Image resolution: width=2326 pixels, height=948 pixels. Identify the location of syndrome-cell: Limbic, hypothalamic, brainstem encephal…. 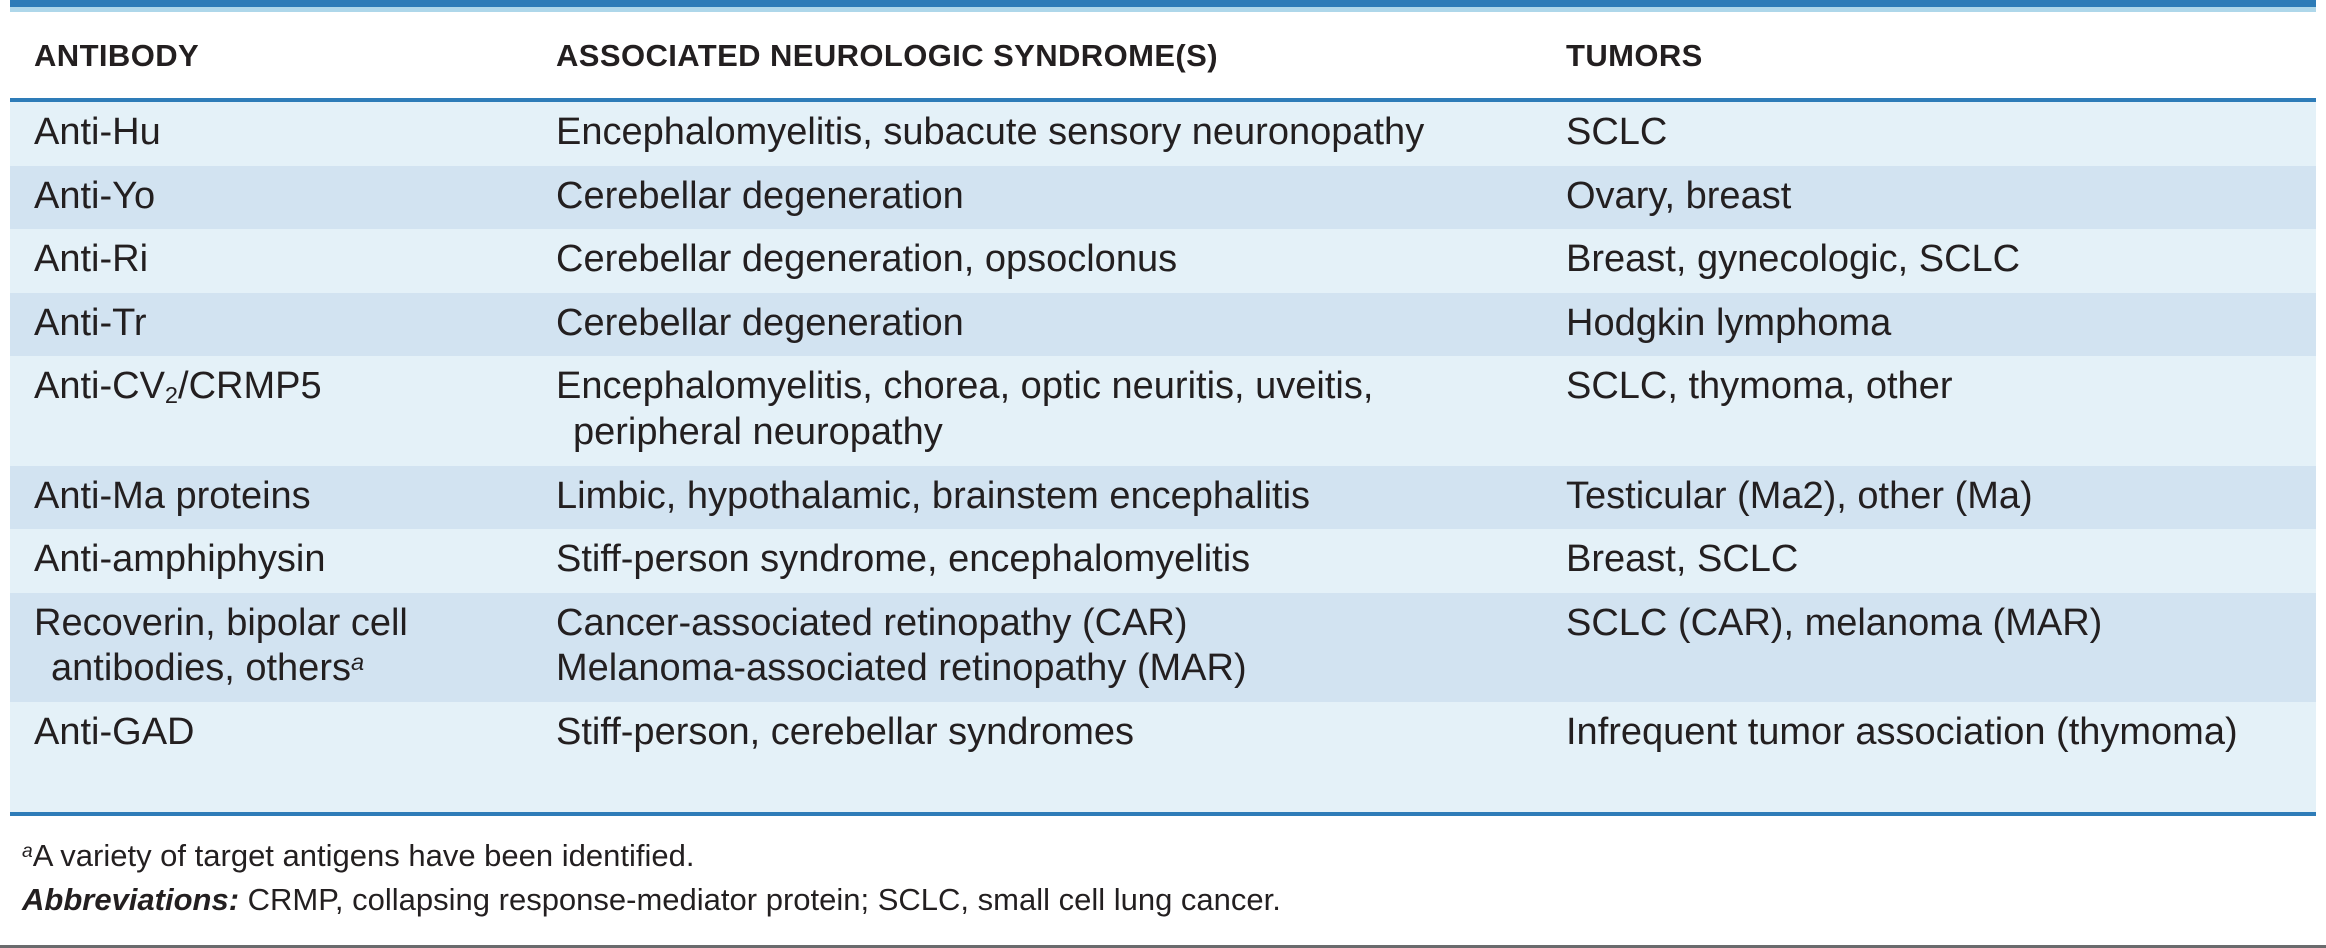
(1037, 498).